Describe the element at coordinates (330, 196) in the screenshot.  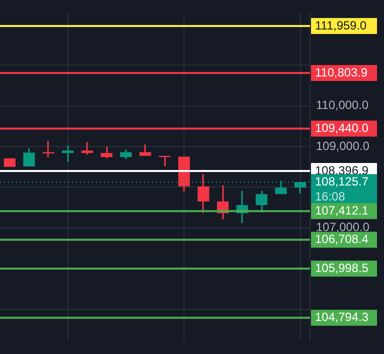
I see `text: 16:08` at that location.